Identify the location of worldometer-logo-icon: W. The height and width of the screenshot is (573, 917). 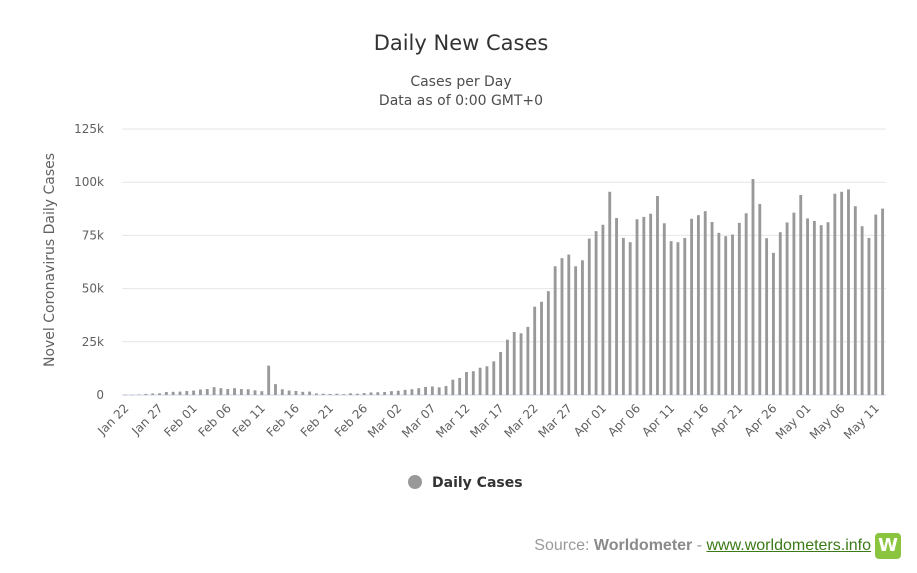
(888, 546).